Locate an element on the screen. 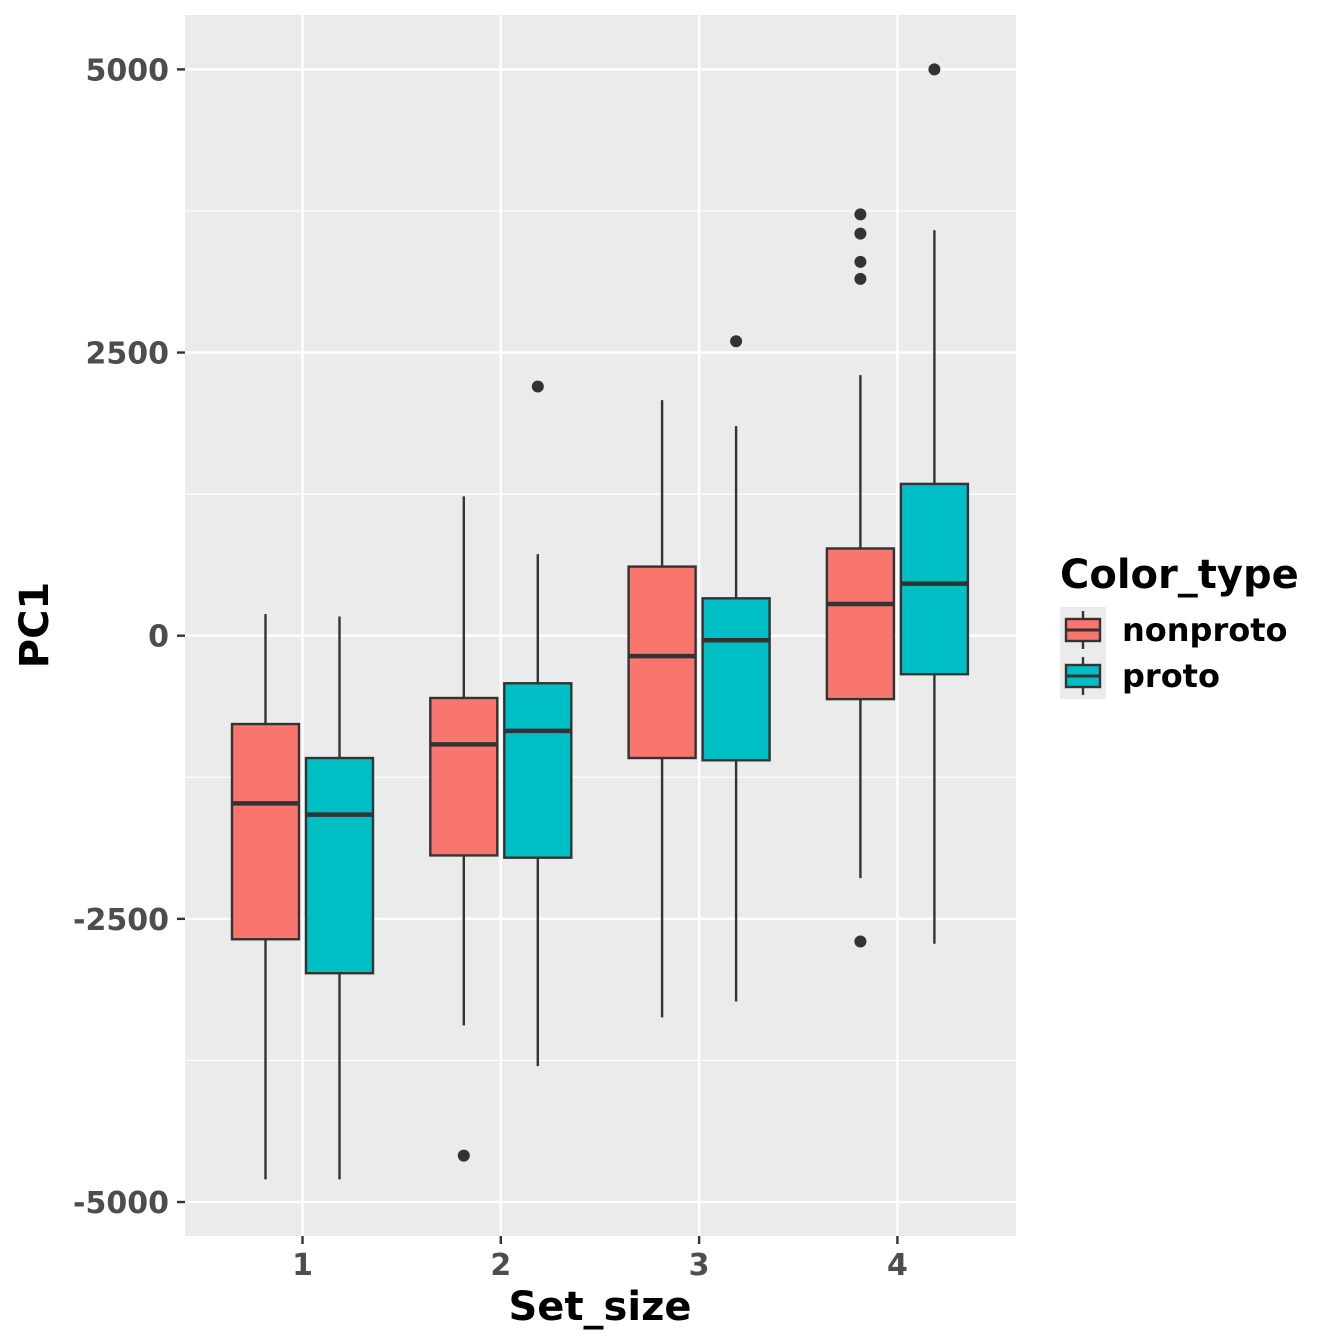 Image resolution: width=1344 pixels, height=1344 pixels. legend-label: proto is located at coordinates (1171, 676).